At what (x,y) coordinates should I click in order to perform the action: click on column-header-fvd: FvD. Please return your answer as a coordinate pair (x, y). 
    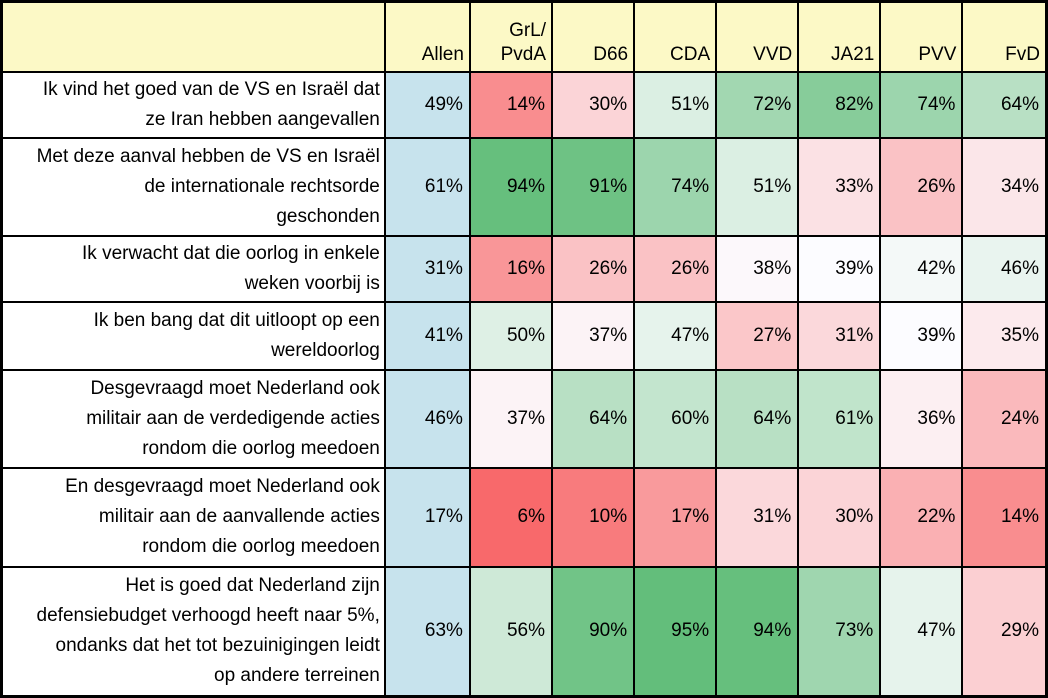
    Looking at the image, I should click on (1004, 36).